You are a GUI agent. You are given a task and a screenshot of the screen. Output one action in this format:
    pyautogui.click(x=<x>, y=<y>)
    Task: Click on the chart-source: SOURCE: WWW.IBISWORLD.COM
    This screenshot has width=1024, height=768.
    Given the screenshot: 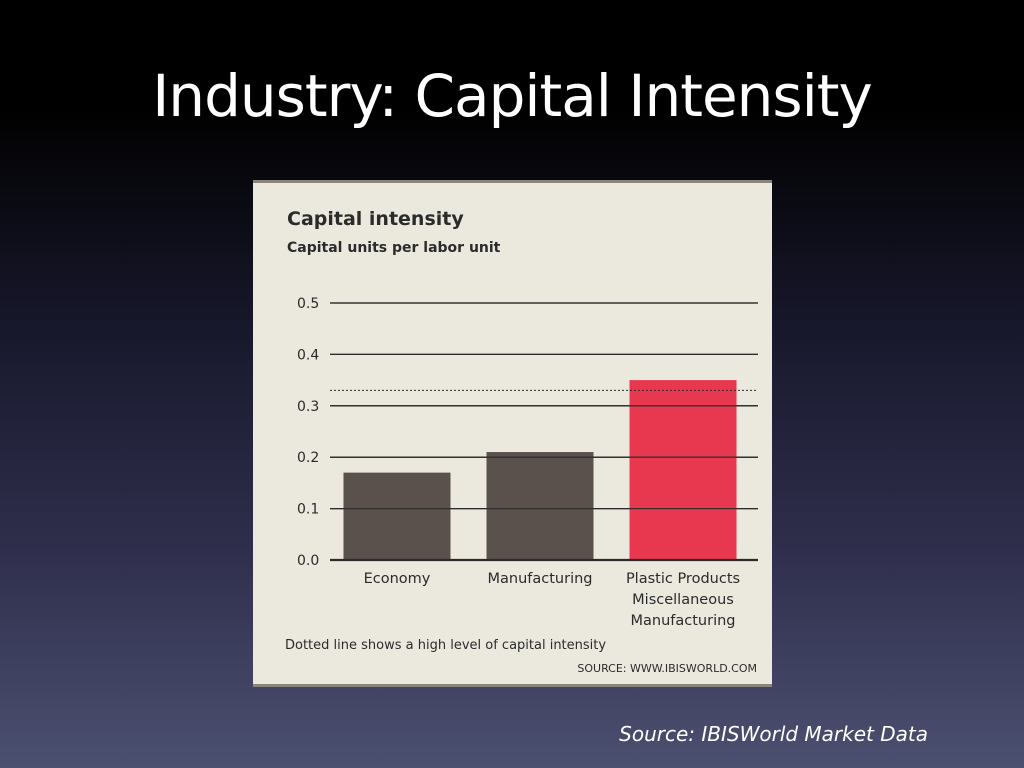 What is the action you would take?
    pyautogui.click(x=667, y=668)
    